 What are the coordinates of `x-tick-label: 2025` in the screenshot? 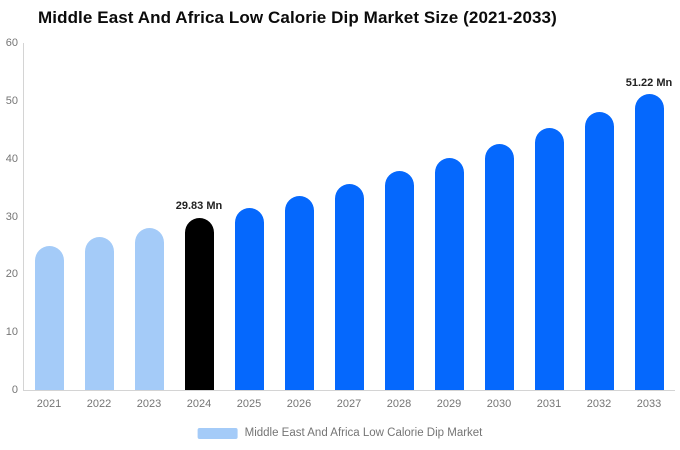 It's located at (249, 404).